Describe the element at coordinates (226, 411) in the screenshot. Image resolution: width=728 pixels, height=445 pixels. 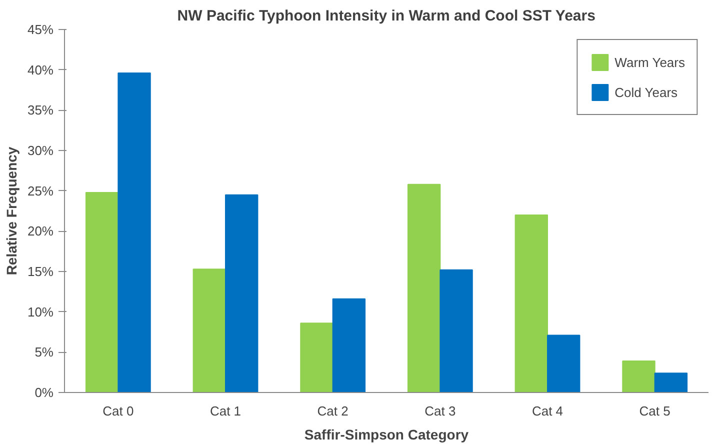
I see `x-tick-label: Cat 1` at that location.